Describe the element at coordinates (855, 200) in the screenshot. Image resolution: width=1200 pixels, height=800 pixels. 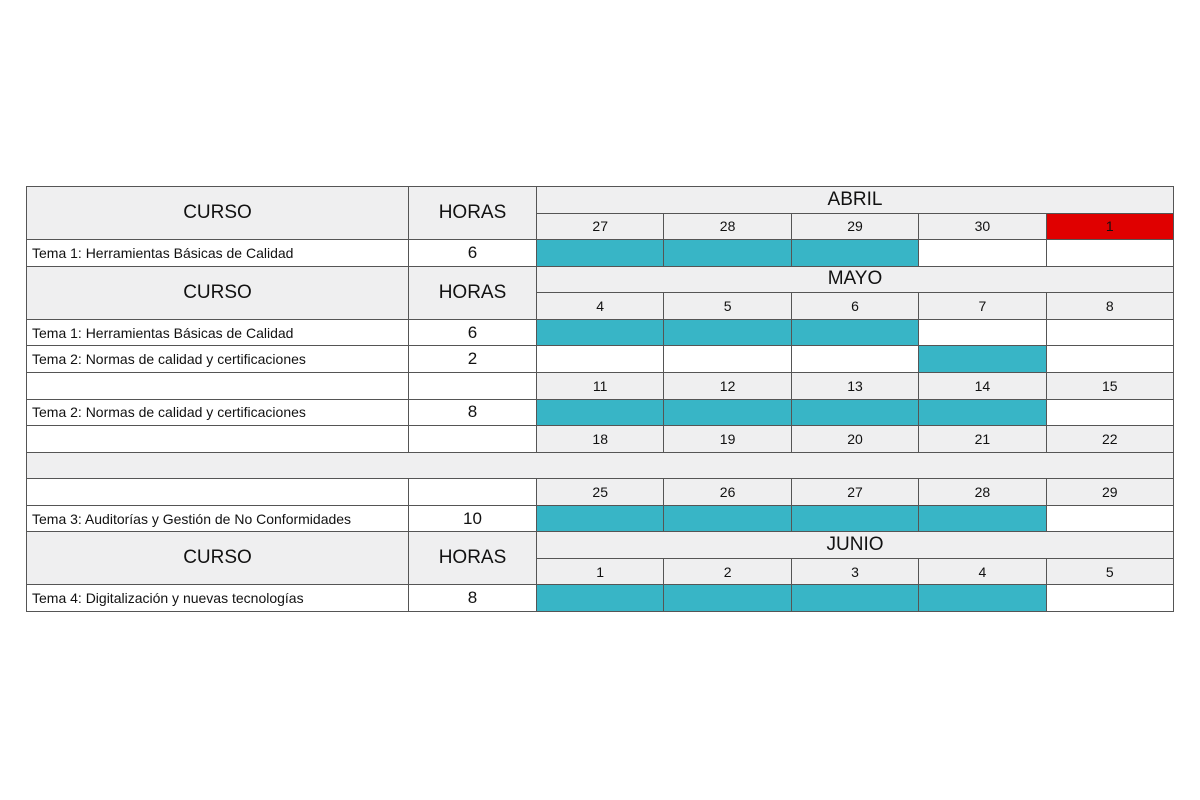
I see `month-header: ABRIL` at that location.